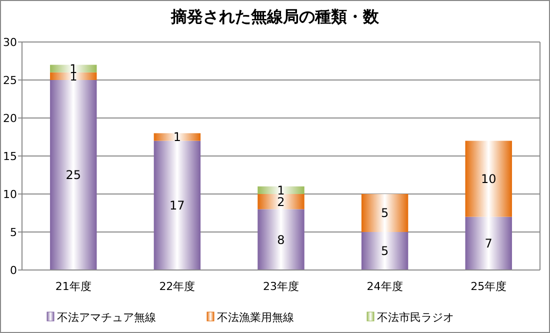 The image size is (550, 333). What do you see at coordinates (10, 42) in the screenshot?
I see `y-tick-label: 30` at bounding box center [10, 42].